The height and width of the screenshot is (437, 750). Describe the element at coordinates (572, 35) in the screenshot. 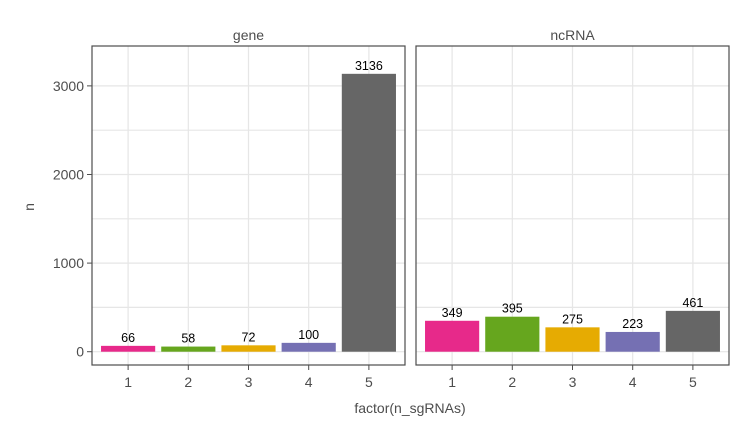

I see `facet-strip-label: ncRNA` at that location.